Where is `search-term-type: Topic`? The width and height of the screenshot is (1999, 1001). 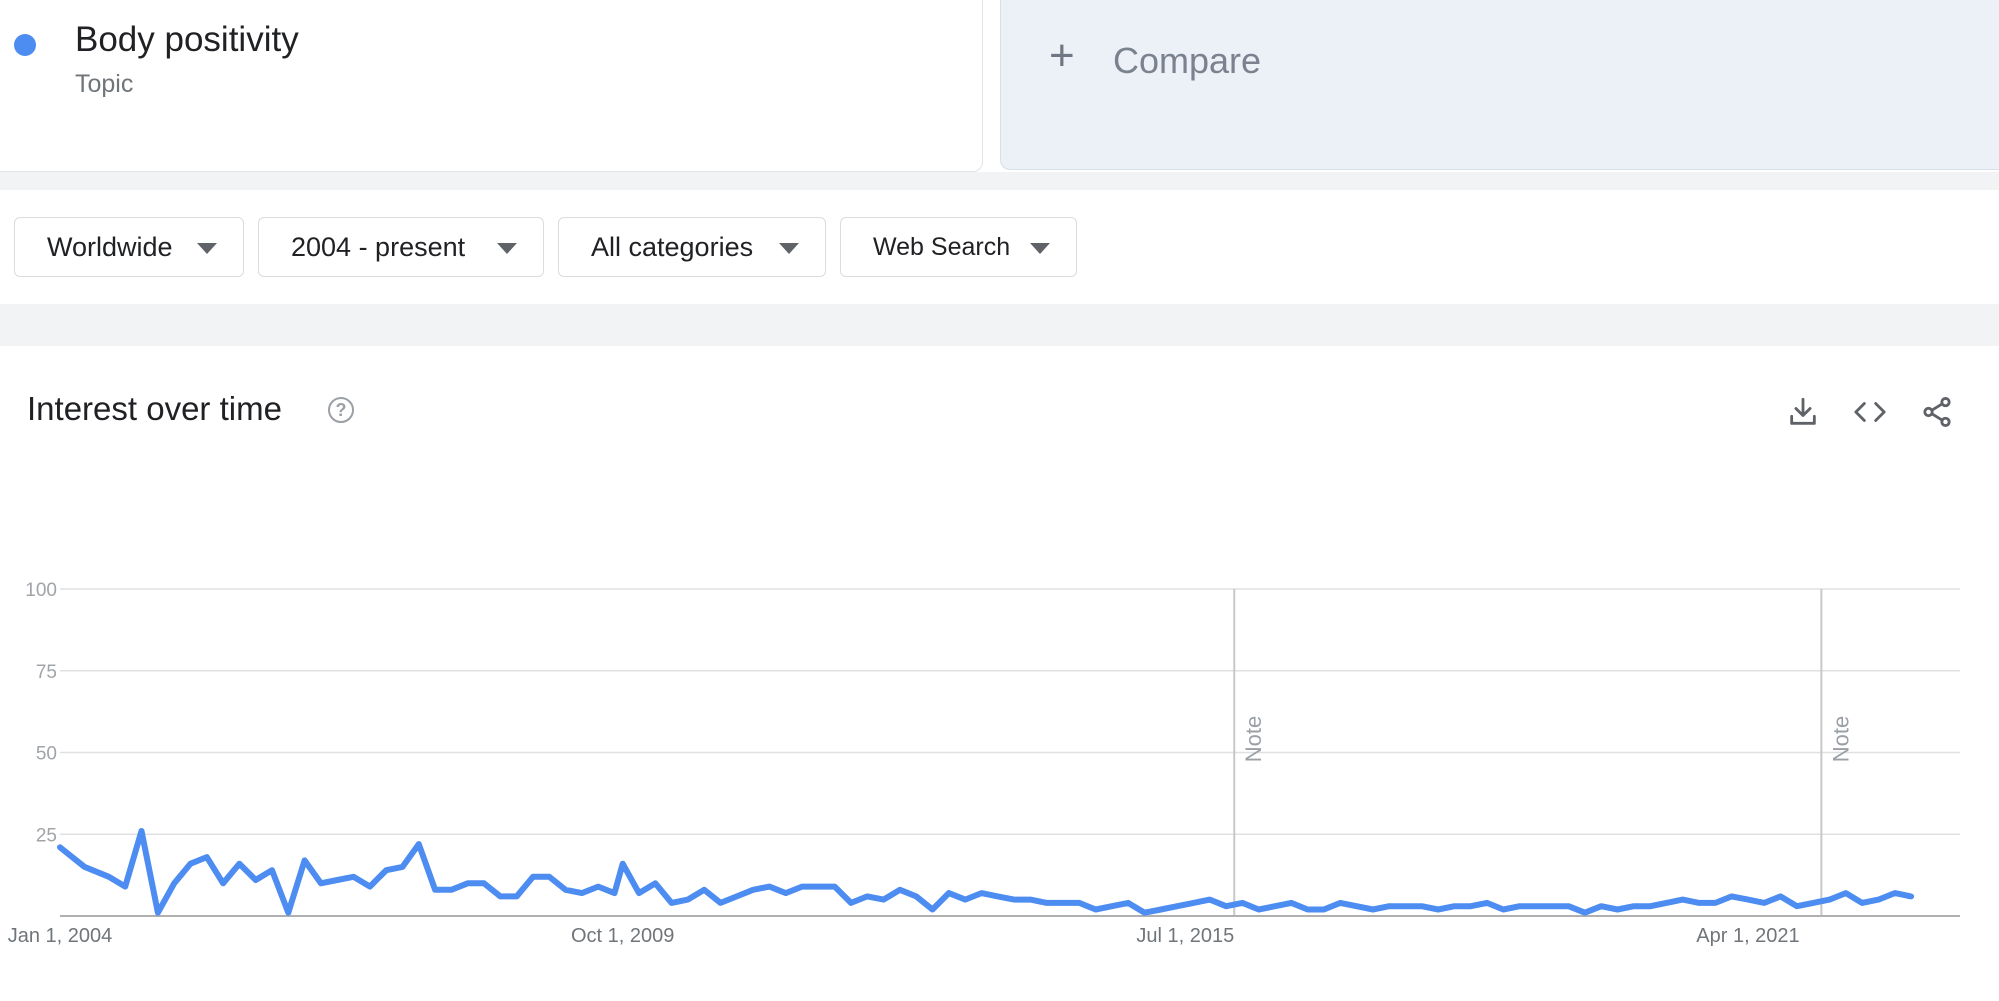
search-term-type: Topic is located at coordinates (104, 84).